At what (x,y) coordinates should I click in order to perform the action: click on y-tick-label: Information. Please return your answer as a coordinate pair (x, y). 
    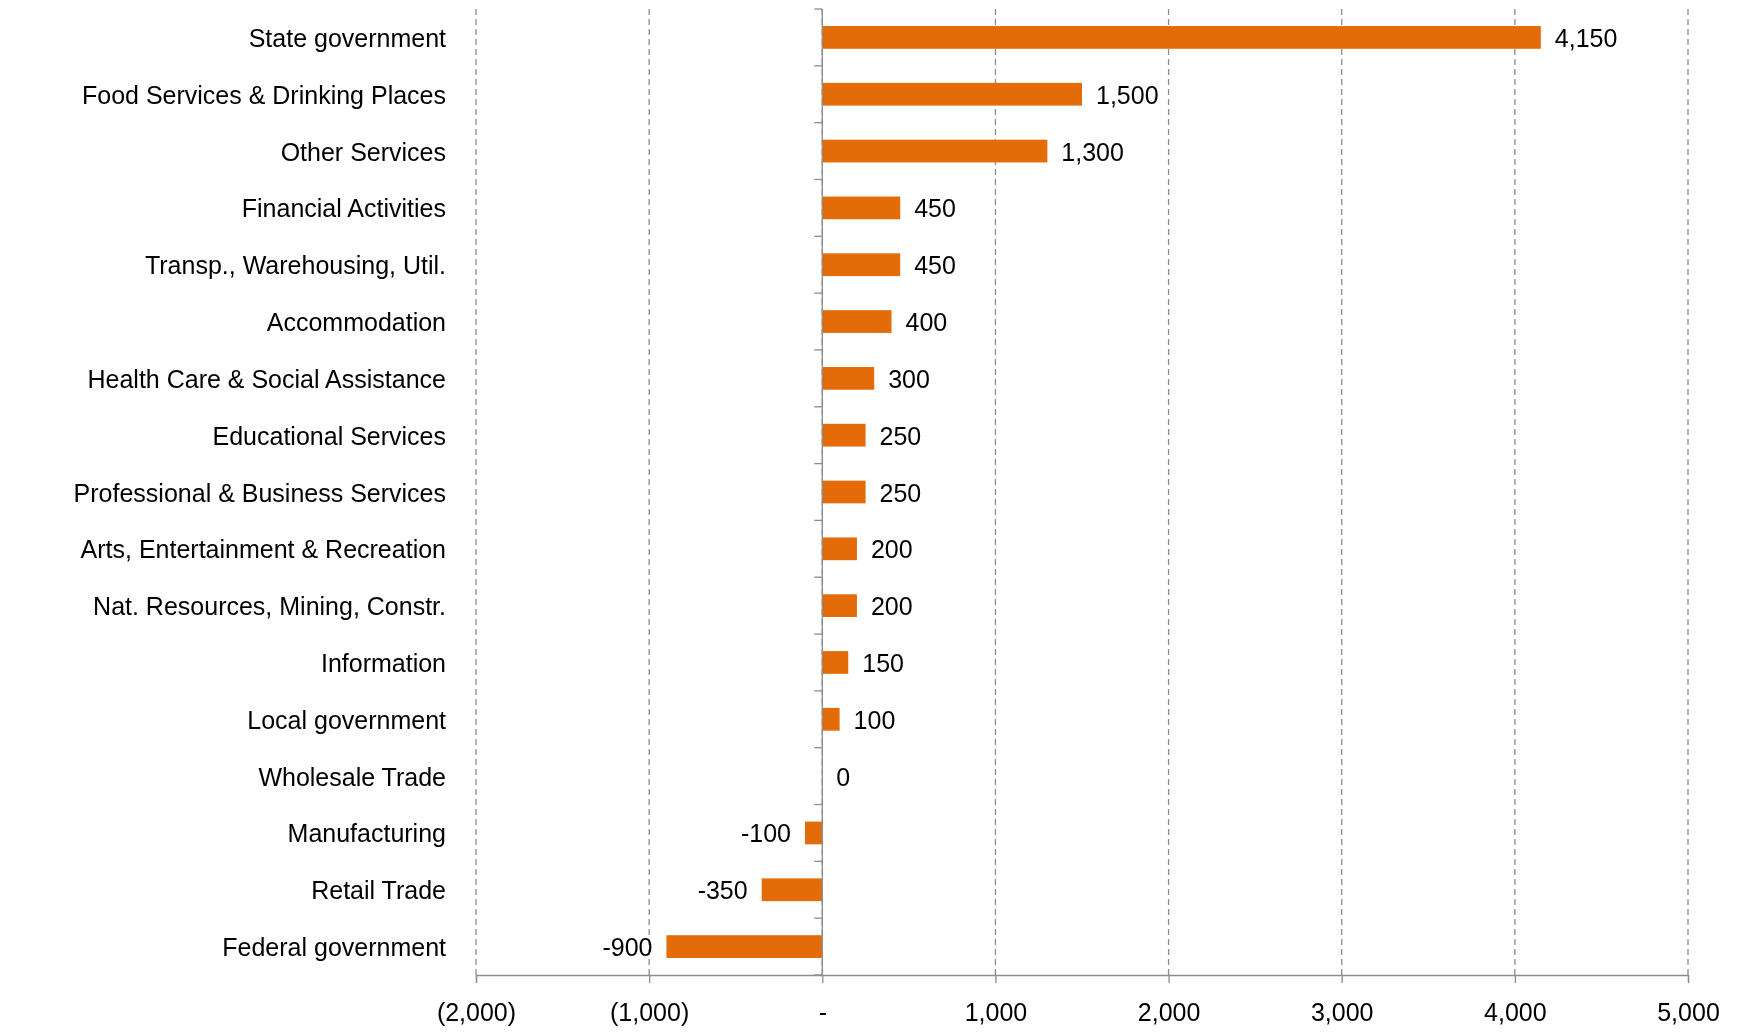
    Looking at the image, I should click on (383, 662).